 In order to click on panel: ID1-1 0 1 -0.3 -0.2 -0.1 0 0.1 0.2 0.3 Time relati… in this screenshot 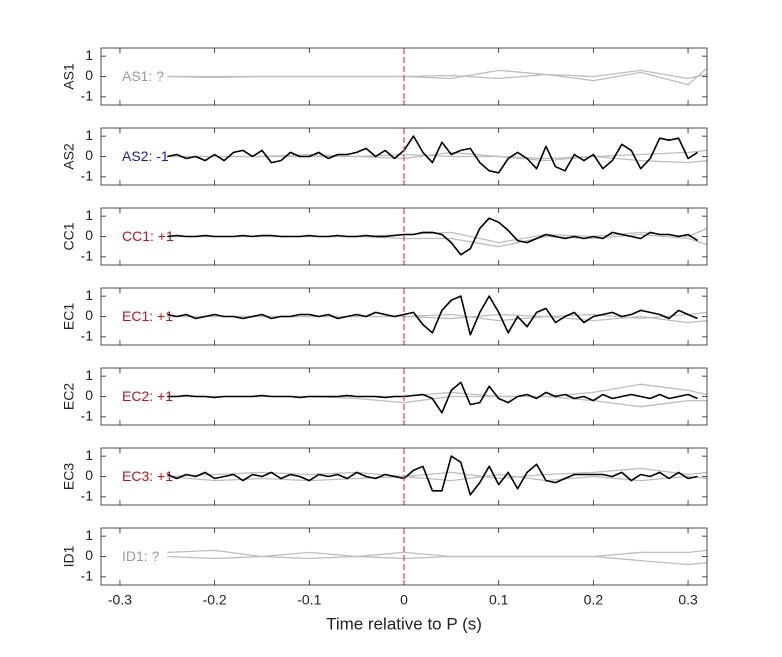, I will do `click(384, 580)`.